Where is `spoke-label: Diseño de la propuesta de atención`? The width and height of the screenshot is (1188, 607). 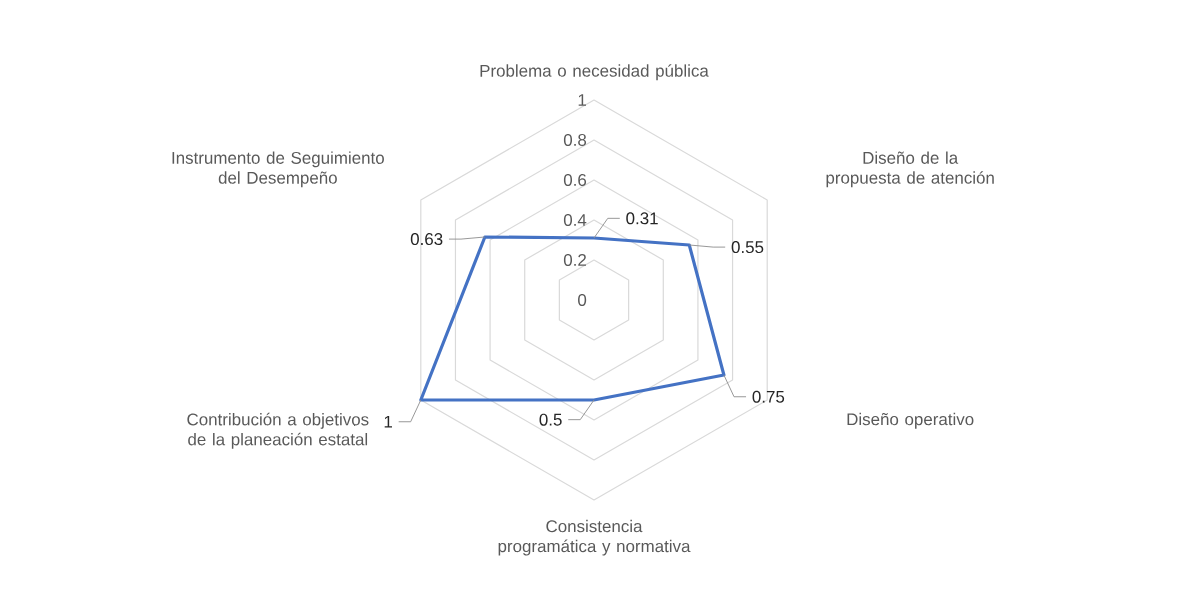 spoke-label: Diseño de la propuesta de atención is located at coordinates (910, 169).